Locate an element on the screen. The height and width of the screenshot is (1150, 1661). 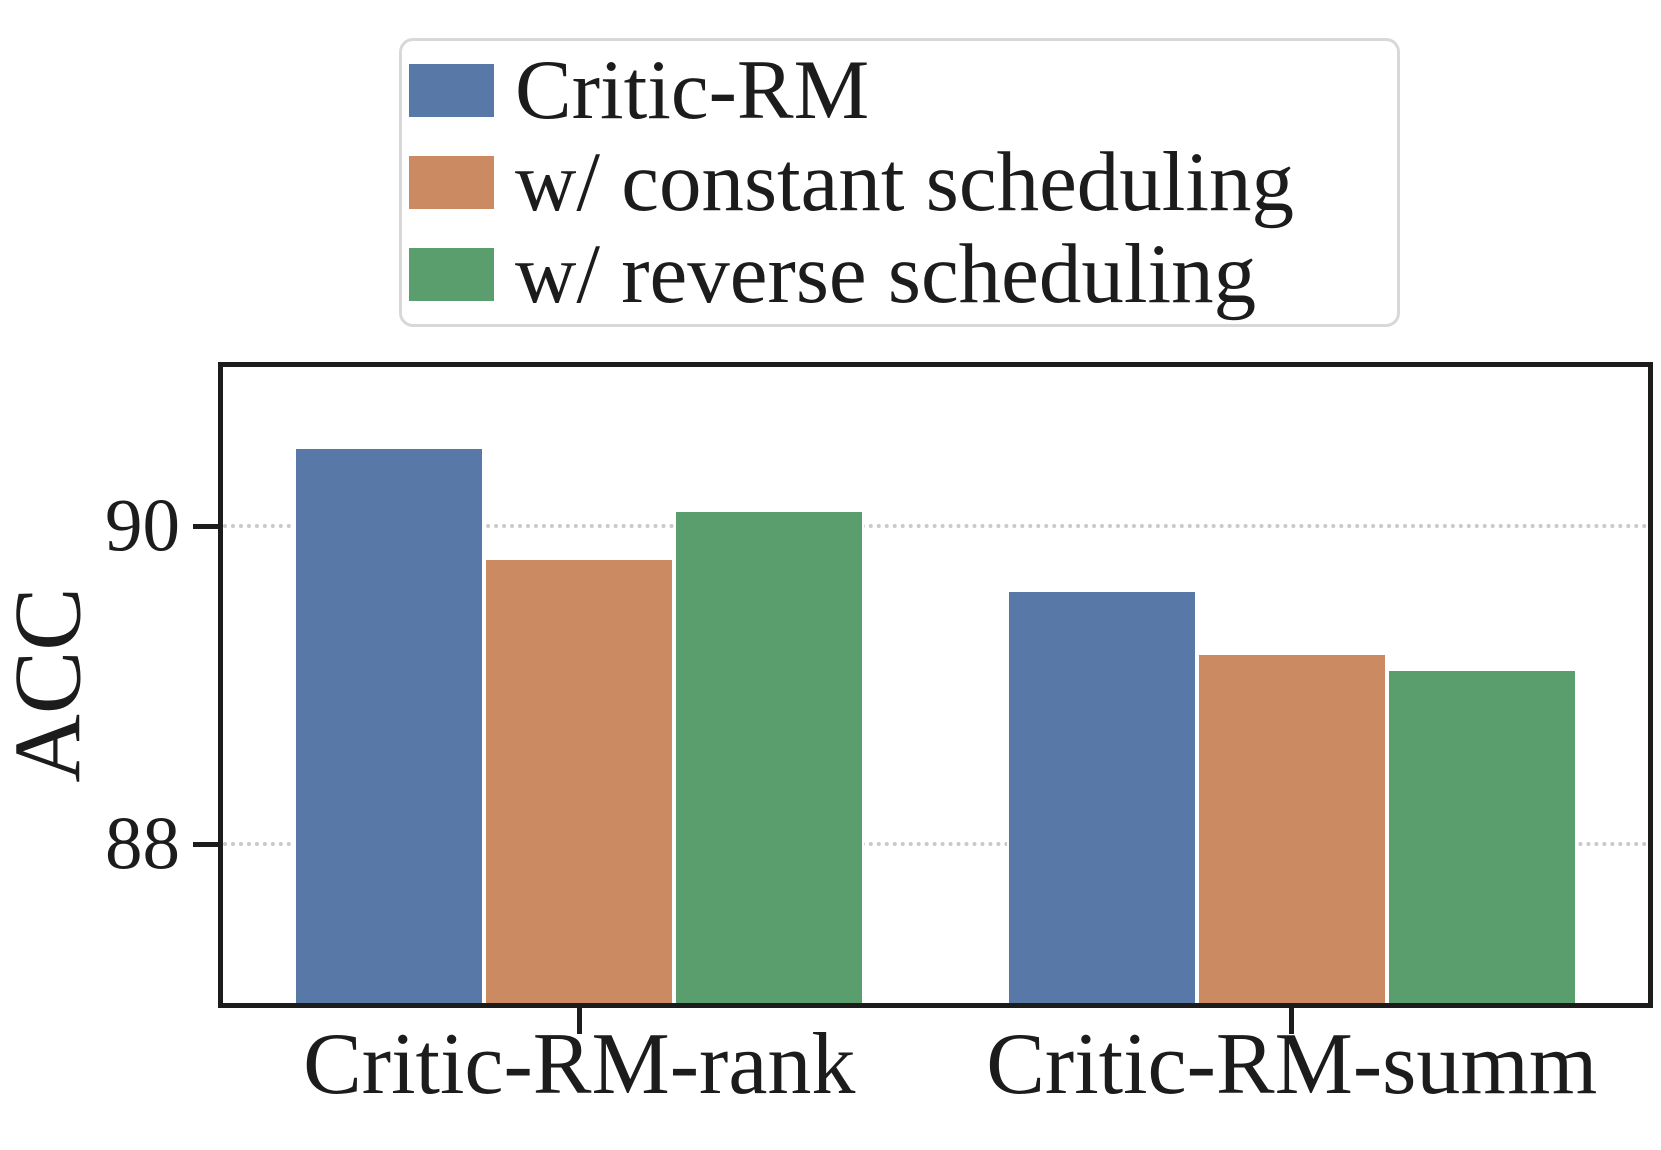
x-tick-label-Critic-RM-summ: Critic-RM-summ is located at coordinates (1292, 1064).